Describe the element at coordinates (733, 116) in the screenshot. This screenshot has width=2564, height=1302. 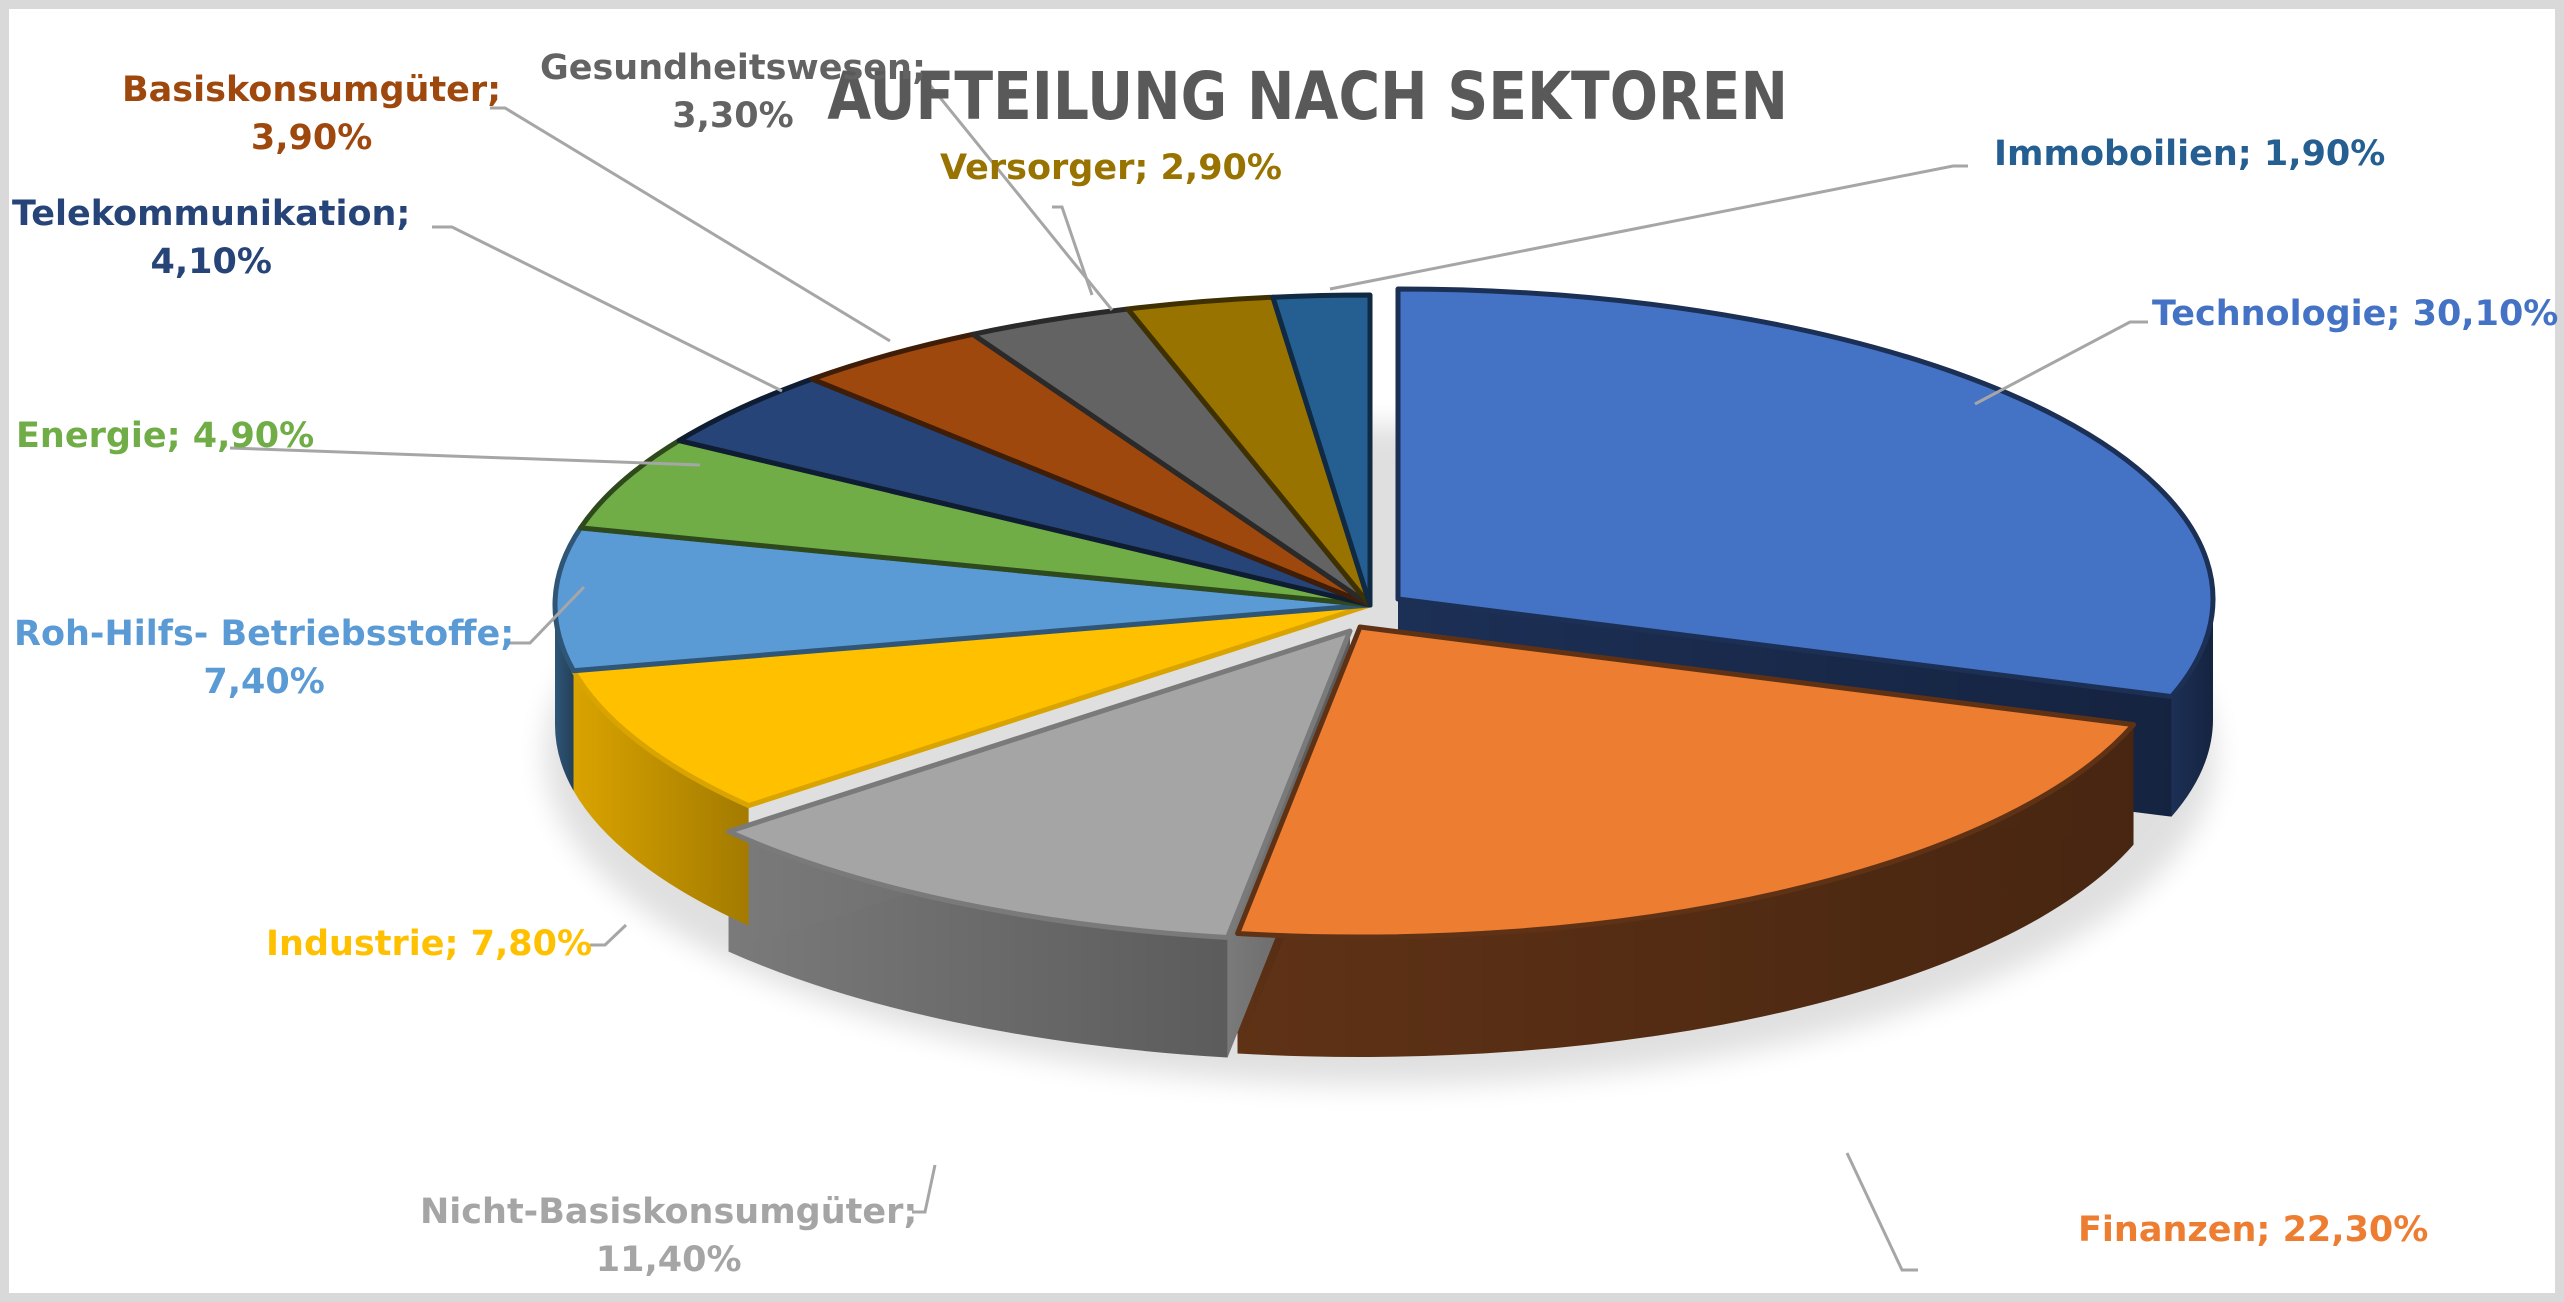
I see `data-label-value: 3,30%` at that location.